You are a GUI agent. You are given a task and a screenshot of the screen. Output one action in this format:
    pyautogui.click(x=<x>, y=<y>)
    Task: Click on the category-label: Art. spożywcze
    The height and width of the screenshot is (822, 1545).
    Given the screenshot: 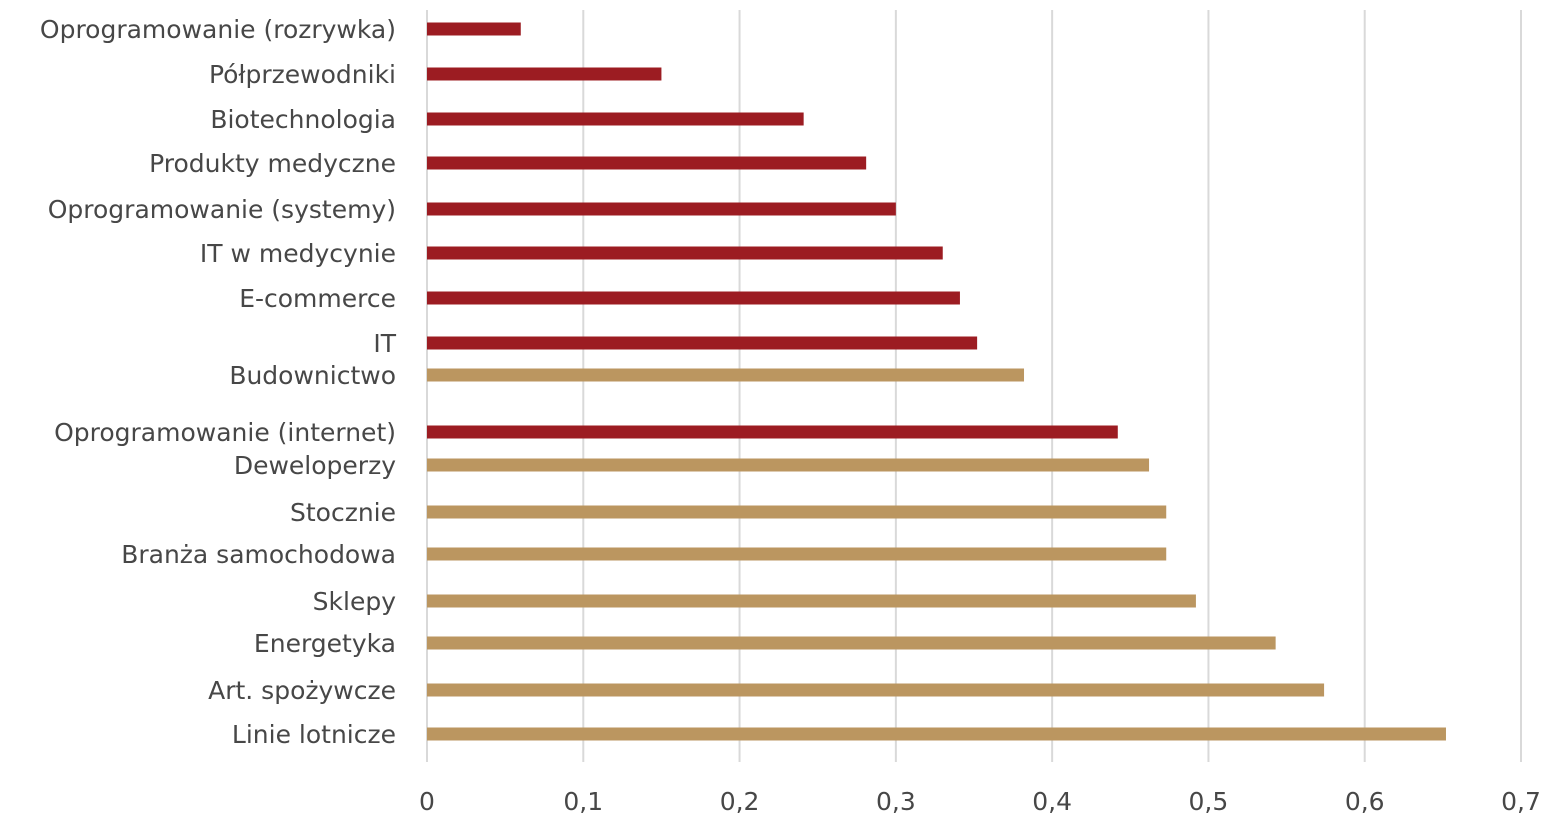 What is the action you would take?
    pyautogui.click(x=302, y=690)
    